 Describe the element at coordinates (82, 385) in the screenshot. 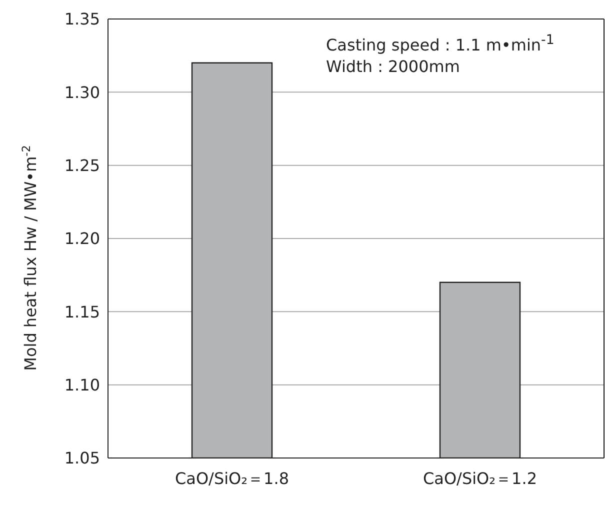

I see `y-tick-label: 1.10` at that location.